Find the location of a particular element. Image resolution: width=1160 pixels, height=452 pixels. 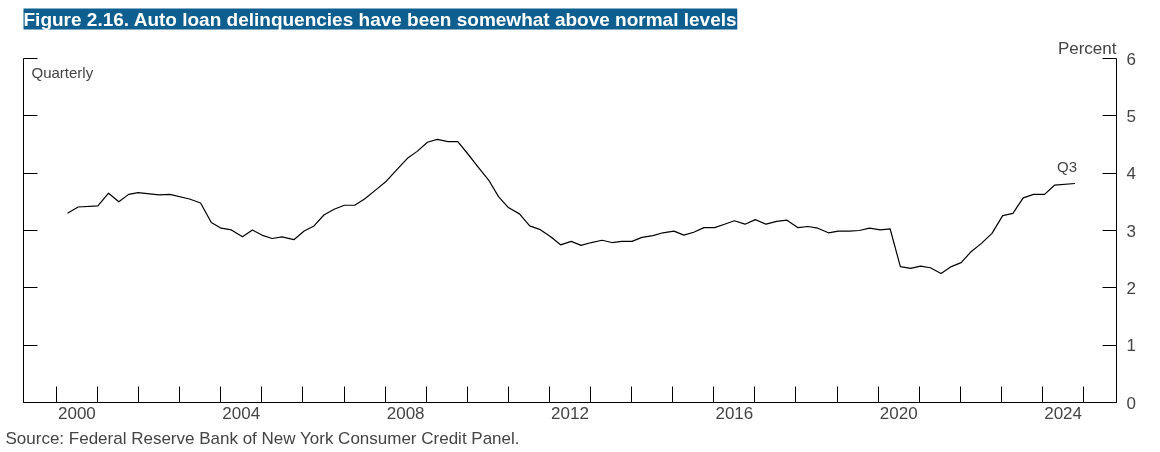

y-tick-label: 2 is located at coordinates (1131, 288).